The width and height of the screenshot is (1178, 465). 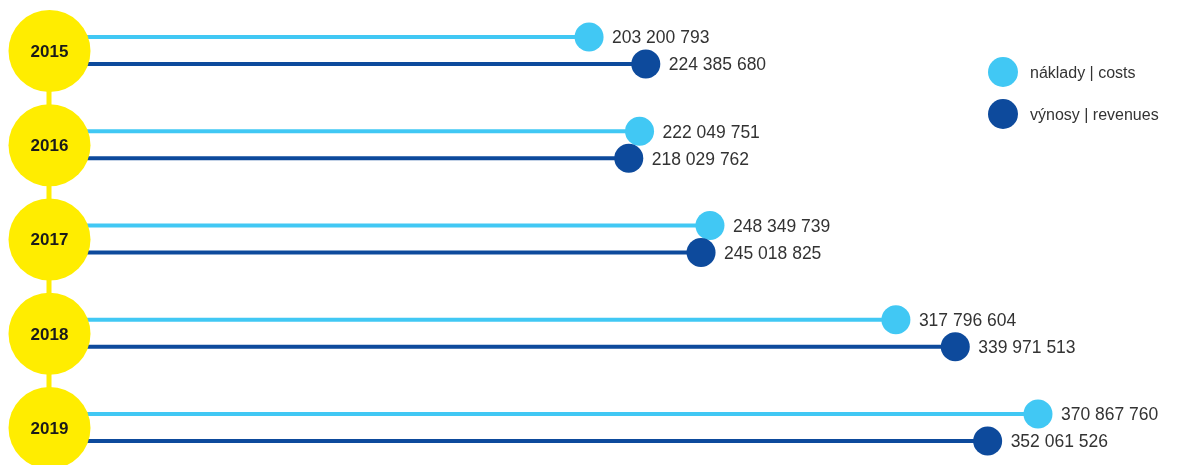 I want to click on y-tick-label: 2017, so click(x=49, y=240).